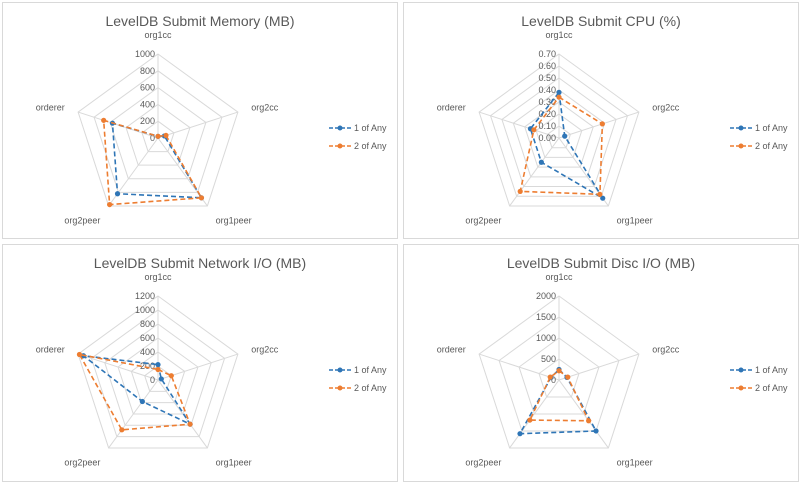  Describe the element at coordinates (200, 21) in the screenshot. I see `chart-title: LevelDB Submit Memory (MB)` at that location.